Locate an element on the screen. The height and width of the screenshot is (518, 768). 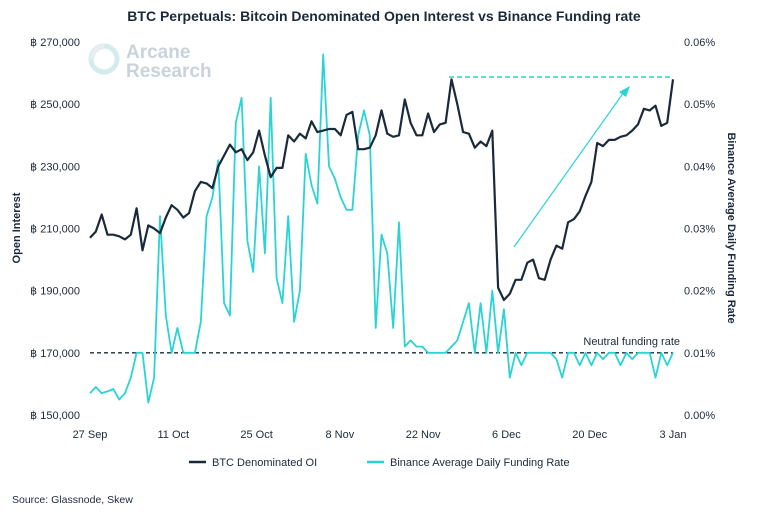
y2-tick-label: 0.00% is located at coordinates (699, 416).